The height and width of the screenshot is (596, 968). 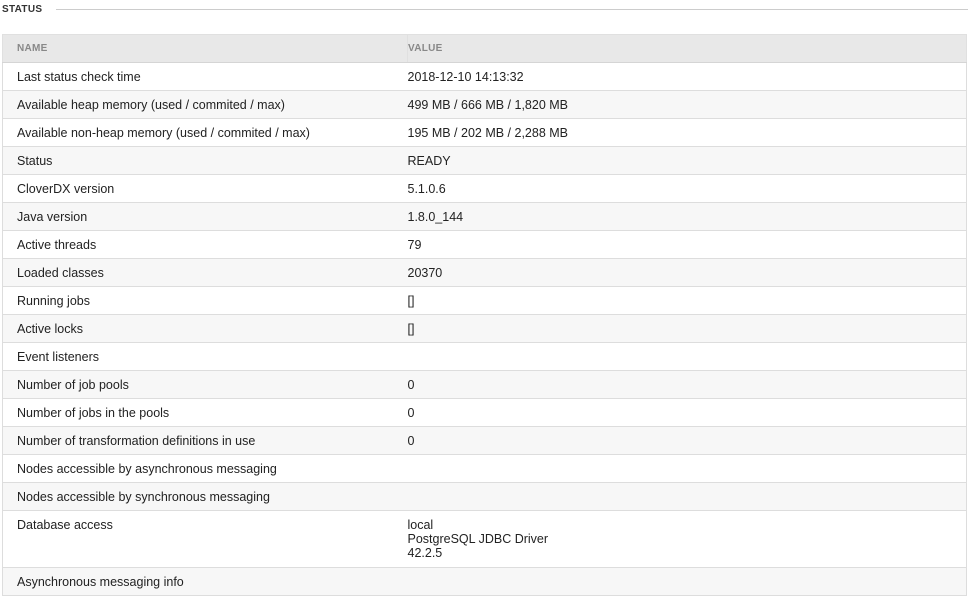 I want to click on table-row: Java version 1.8.0_144, so click(x=484, y=216).